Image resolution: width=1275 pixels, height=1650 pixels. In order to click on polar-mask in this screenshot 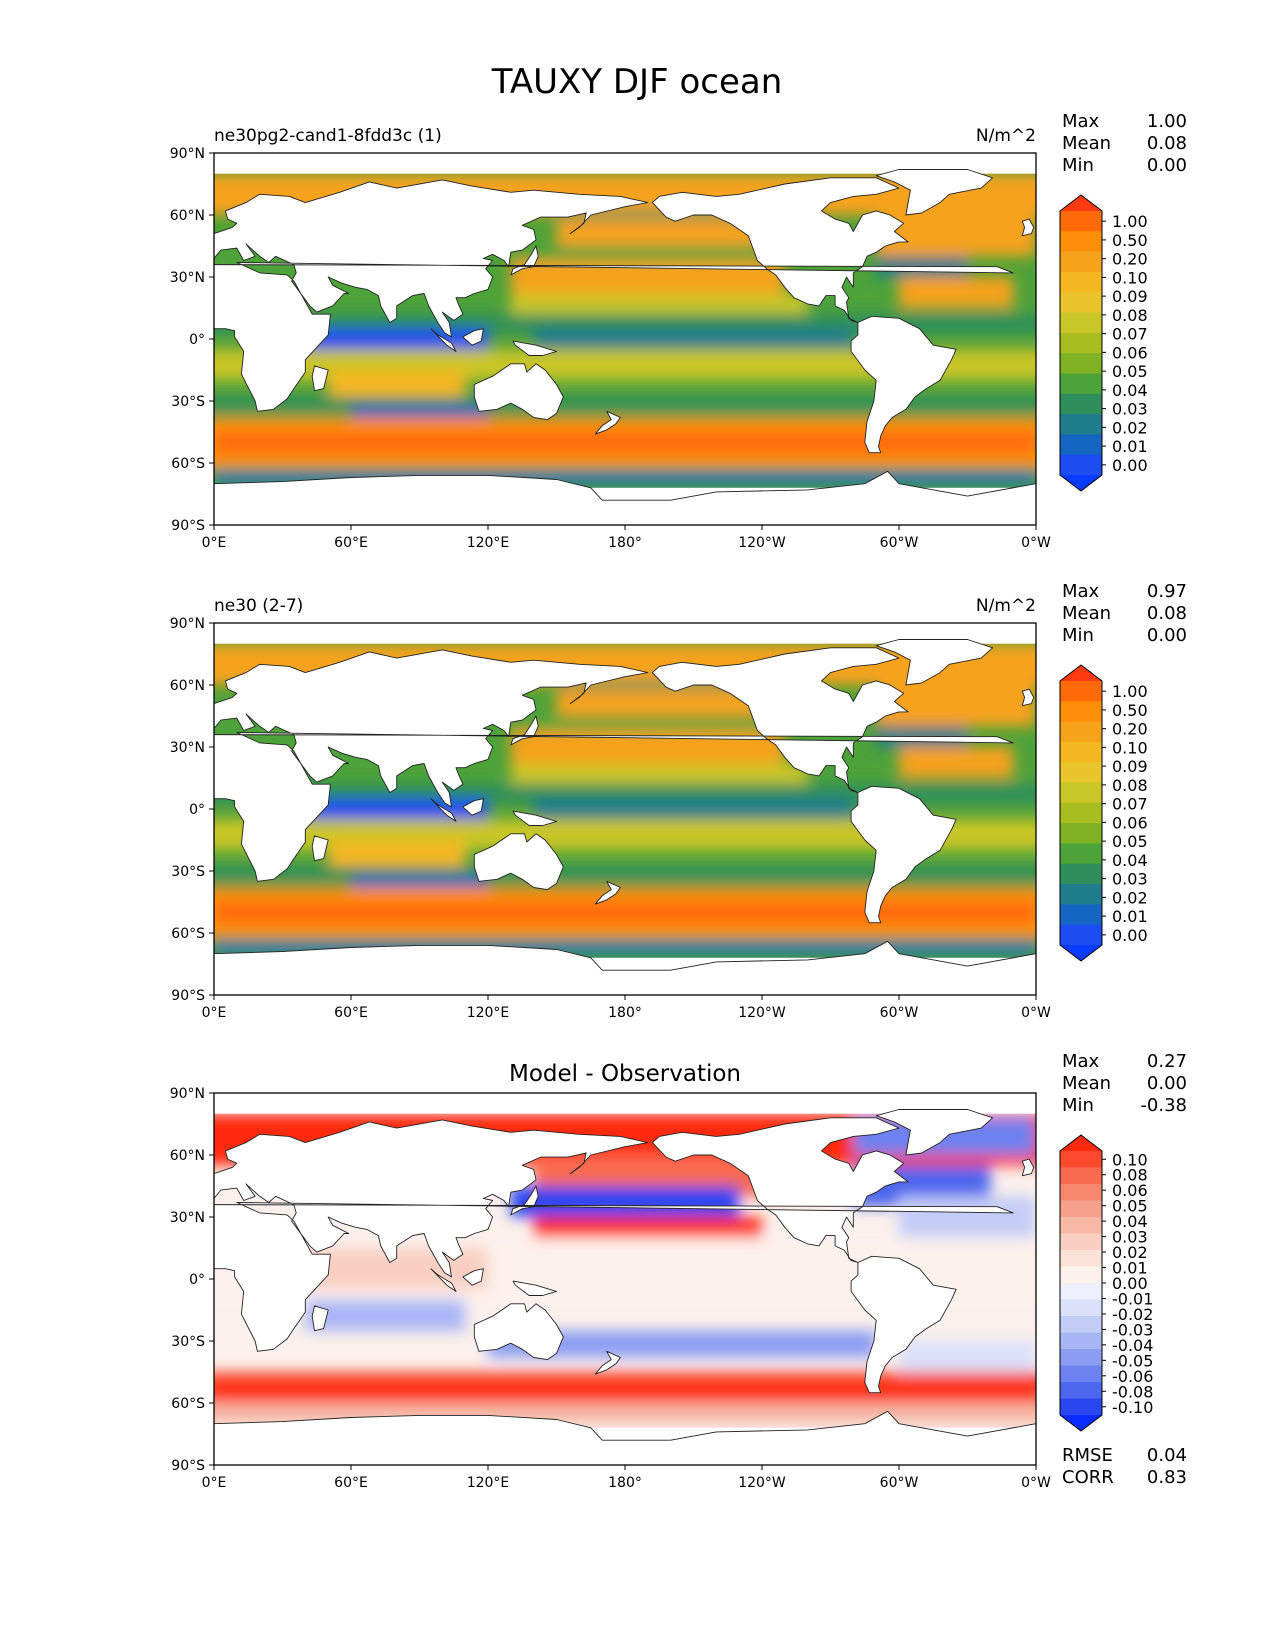, I will do `click(625, 1103)`.